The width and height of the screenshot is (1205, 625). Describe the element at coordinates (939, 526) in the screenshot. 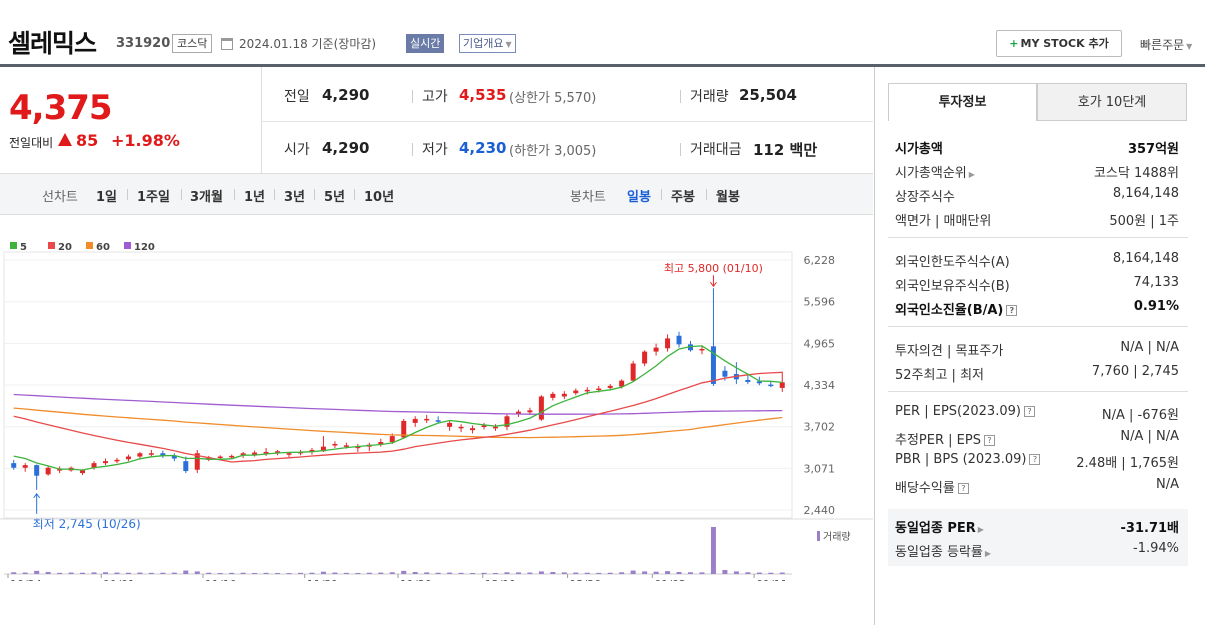

I see `peer-per-link: 동일업종 PER ▶` at that location.